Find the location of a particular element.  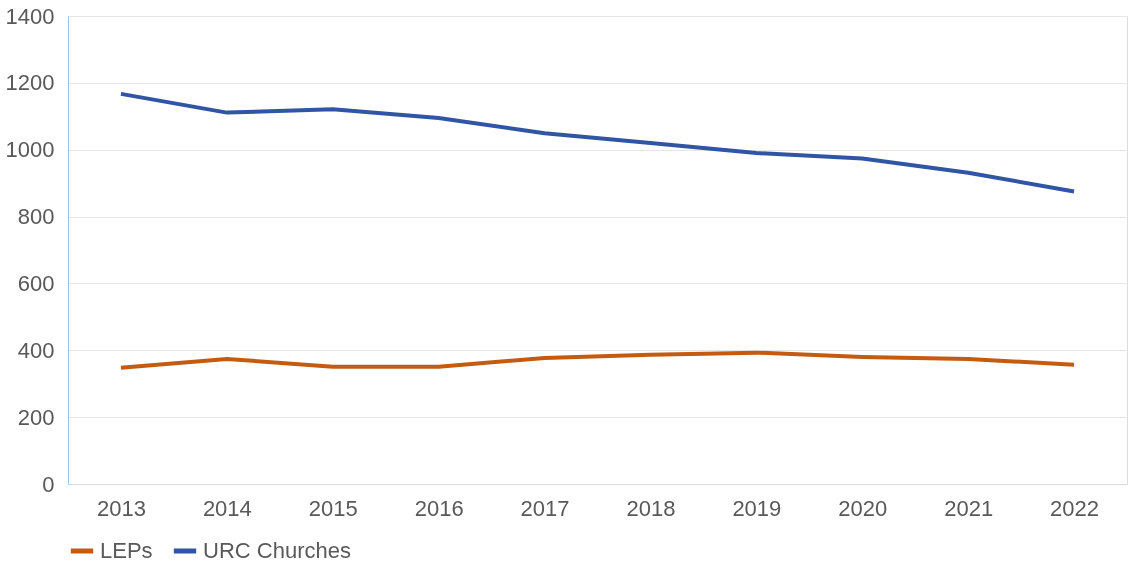

x-tick-label: 2019 is located at coordinates (757, 508).